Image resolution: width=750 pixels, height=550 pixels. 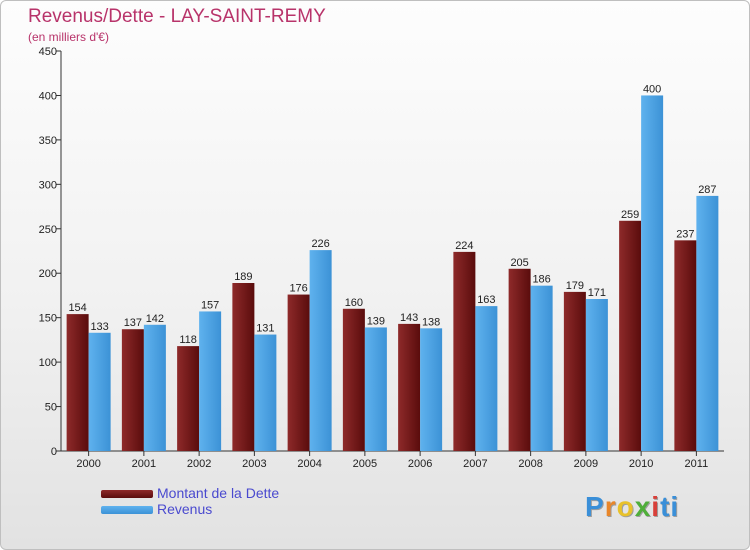 I want to click on legend-label-dette: Montant de la Dette, so click(x=218, y=493).